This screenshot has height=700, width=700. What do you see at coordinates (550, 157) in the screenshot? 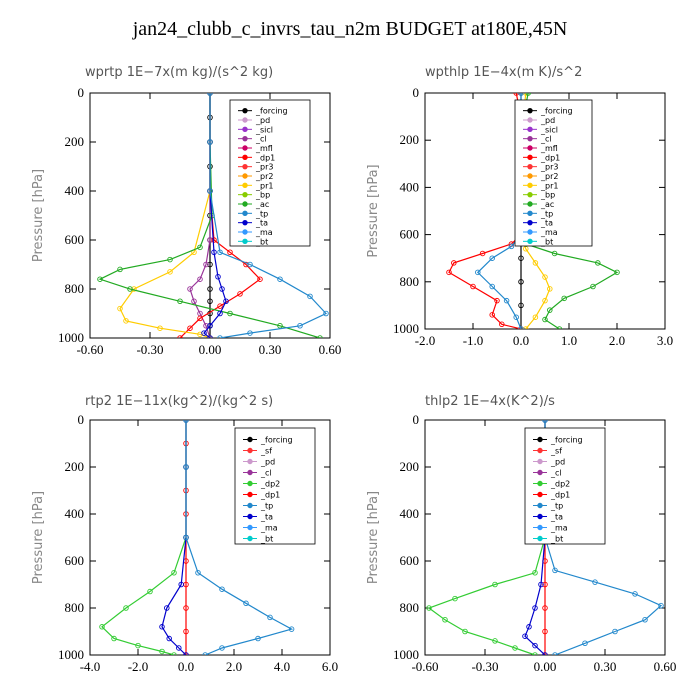
I see `legend-label: _dp1` at bounding box center [550, 157].